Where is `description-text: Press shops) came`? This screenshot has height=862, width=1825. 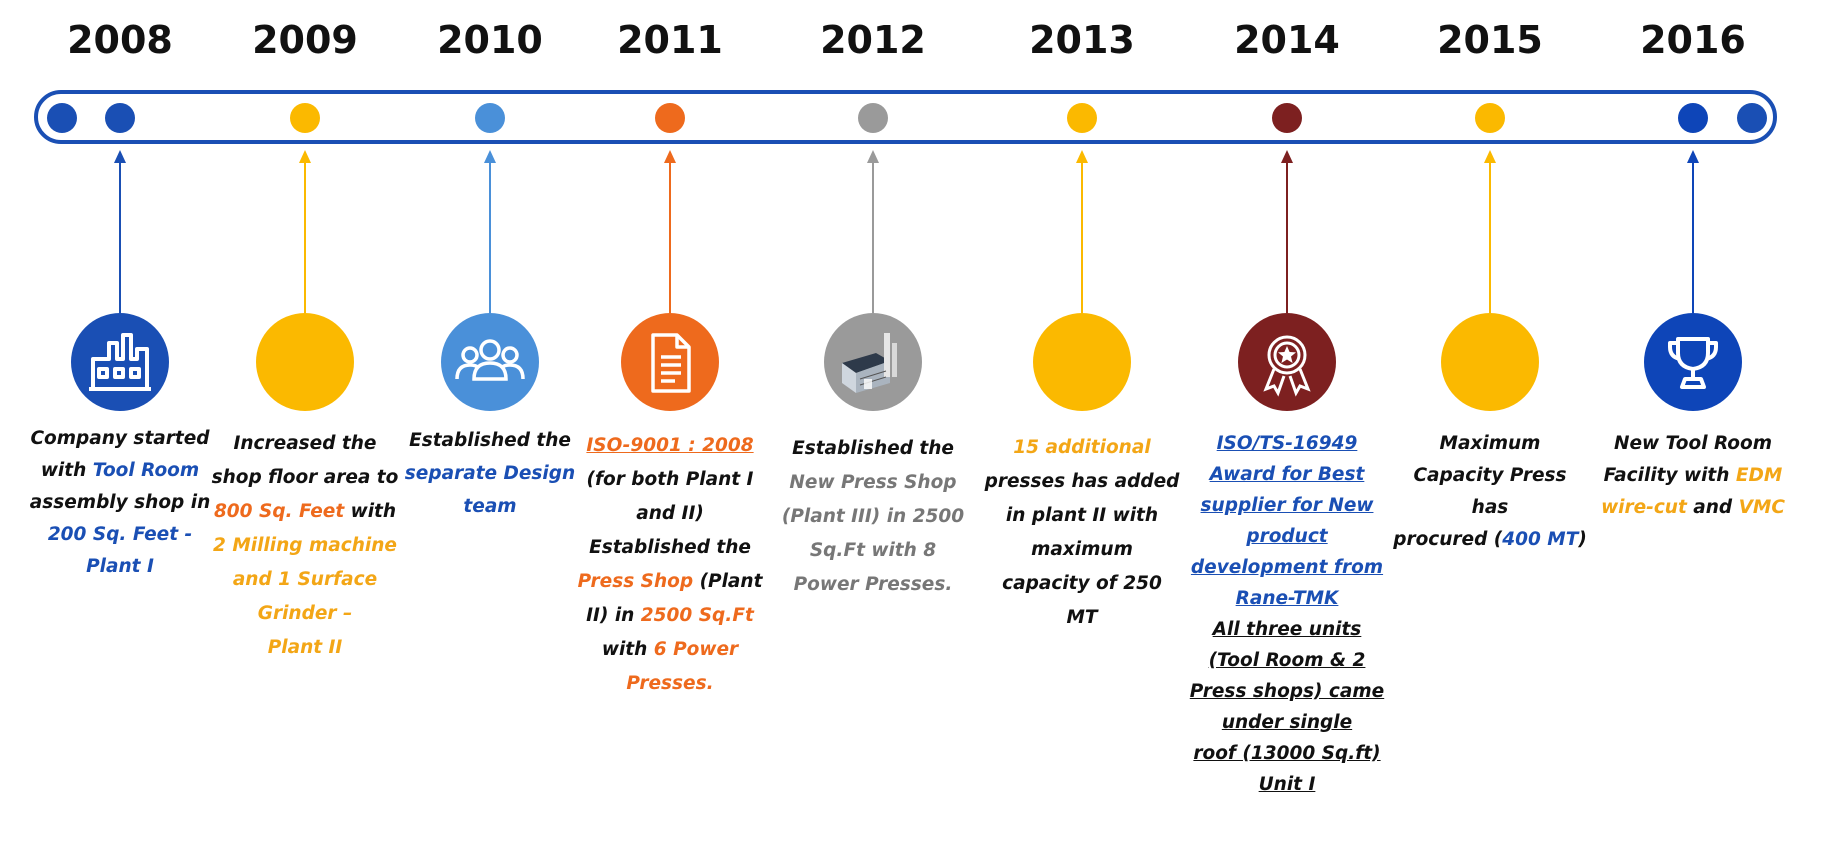
description-text: Press shops) came is located at coordinates (1287, 691).